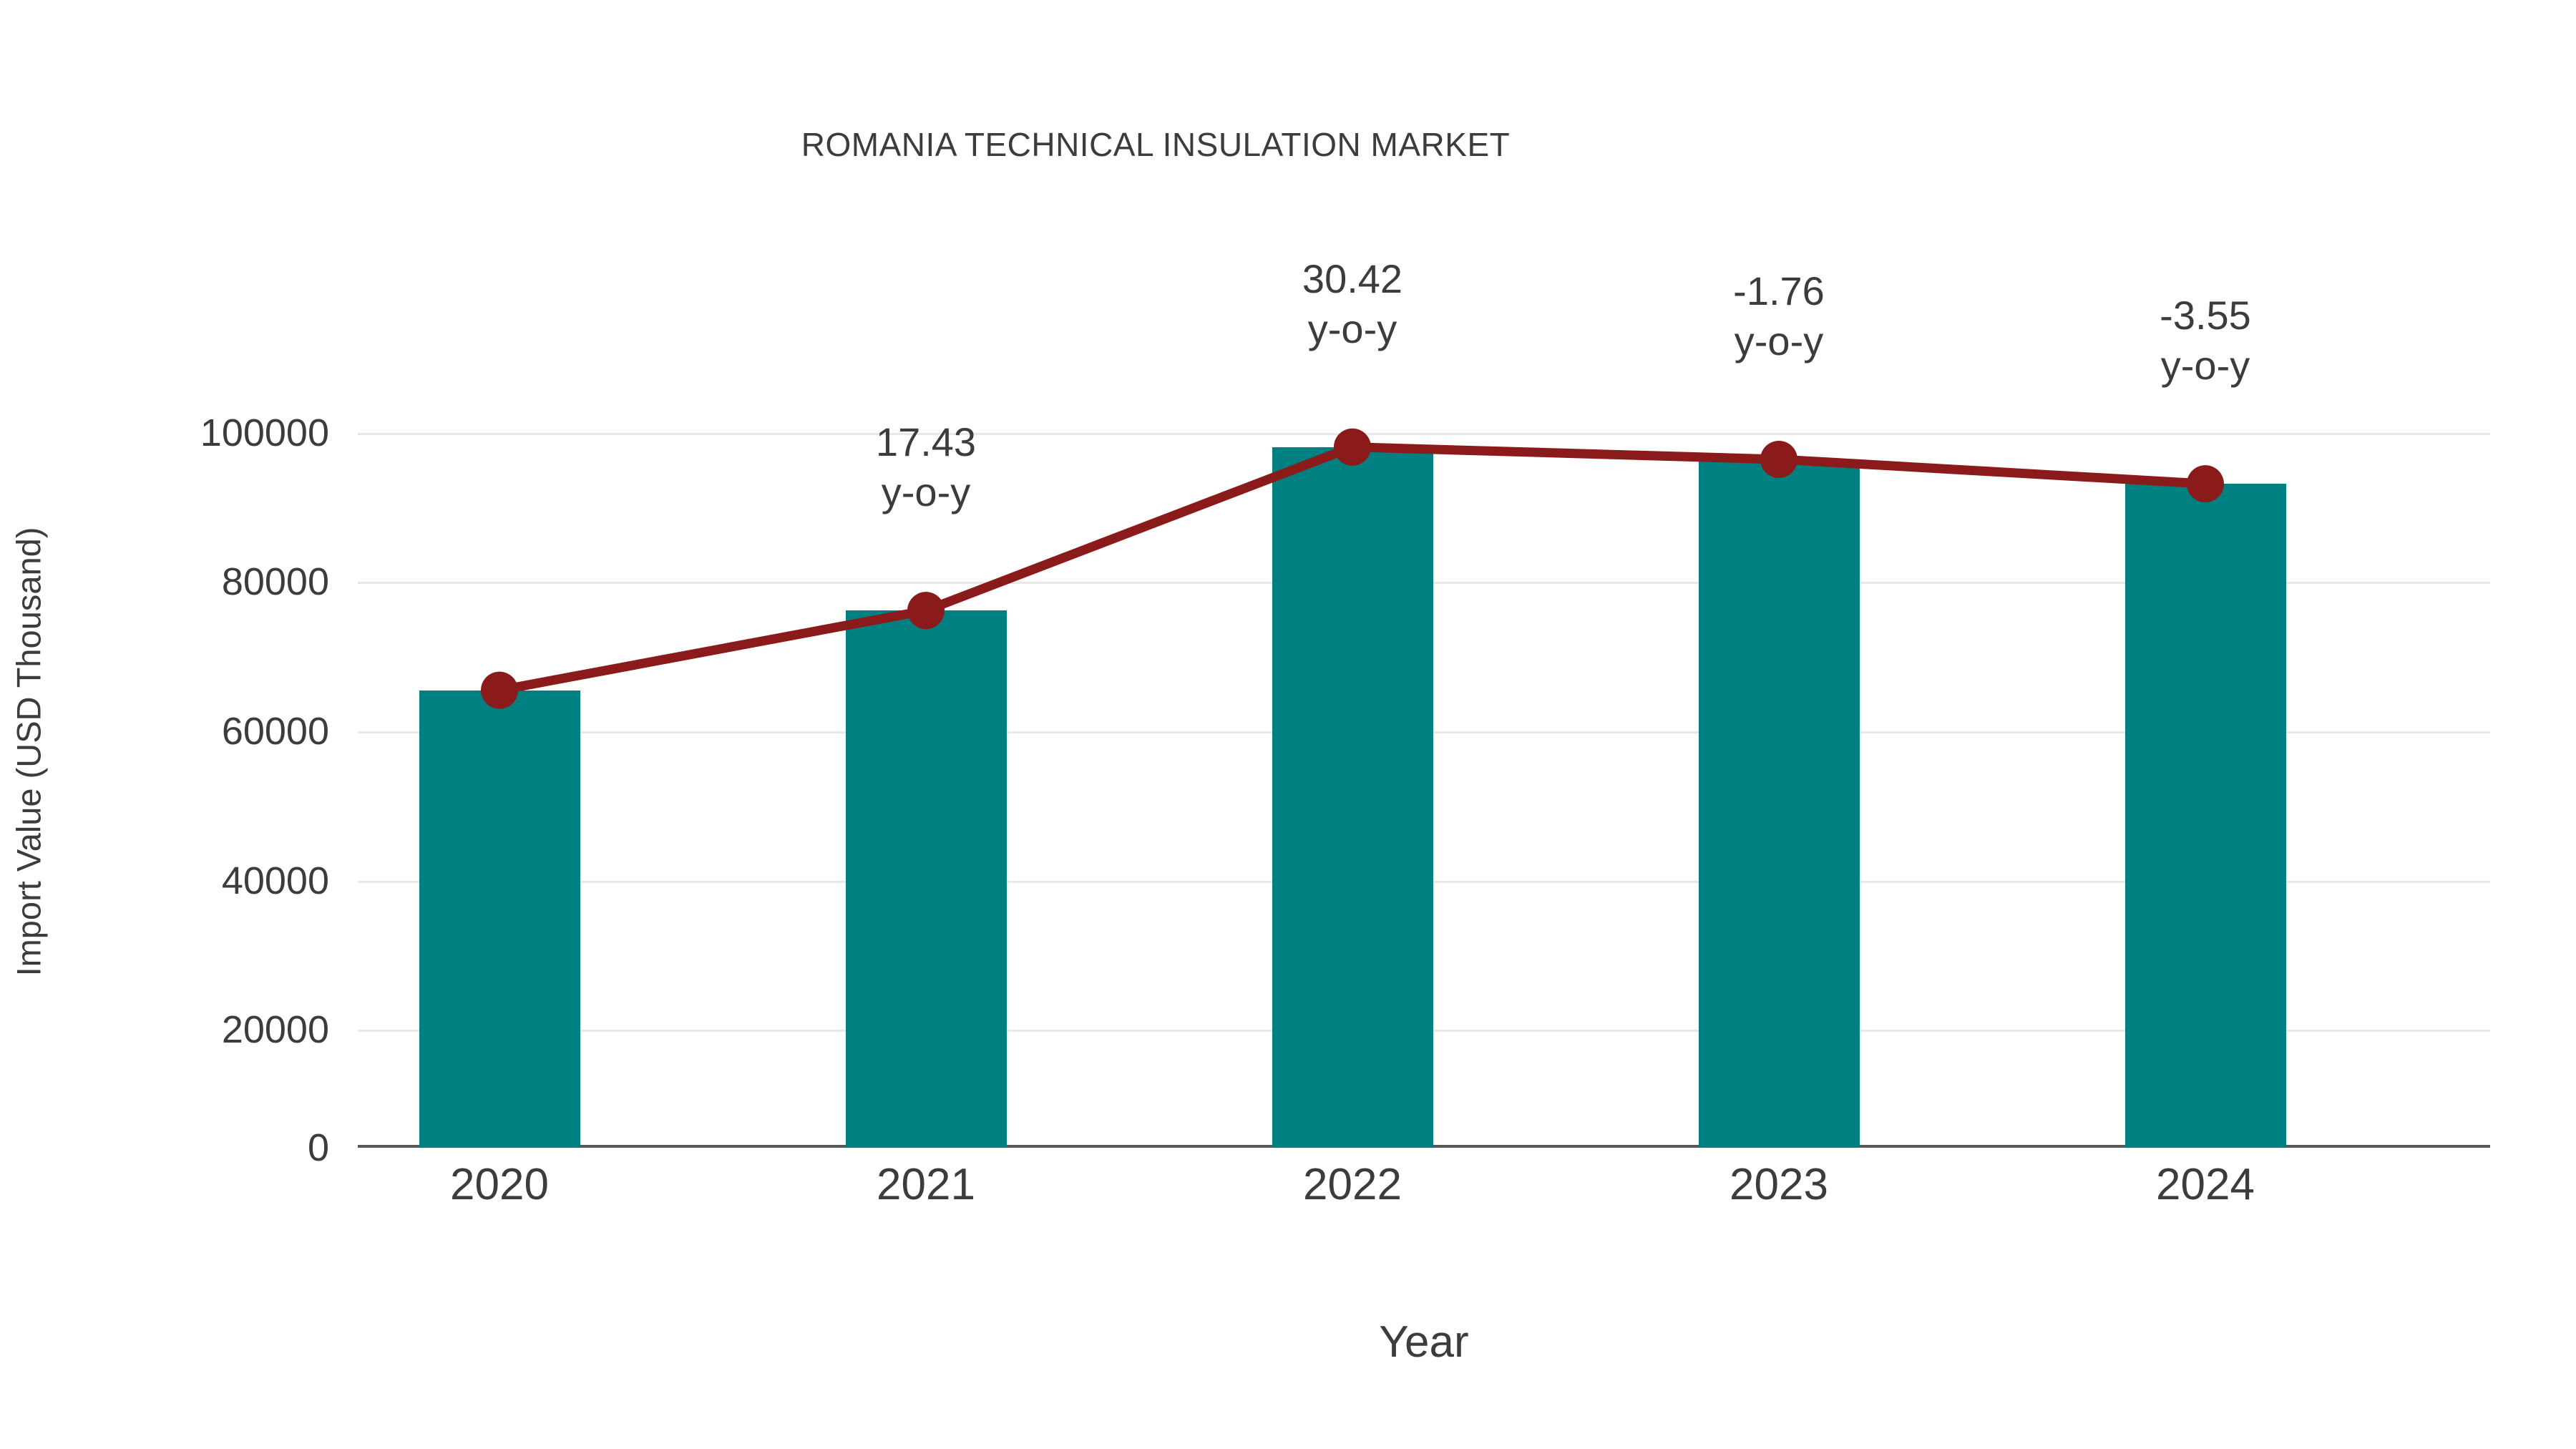 The image size is (2576, 1449). What do you see at coordinates (926, 467) in the screenshot?
I see `data-label-2021: 17.43 y-o-y` at bounding box center [926, 467].